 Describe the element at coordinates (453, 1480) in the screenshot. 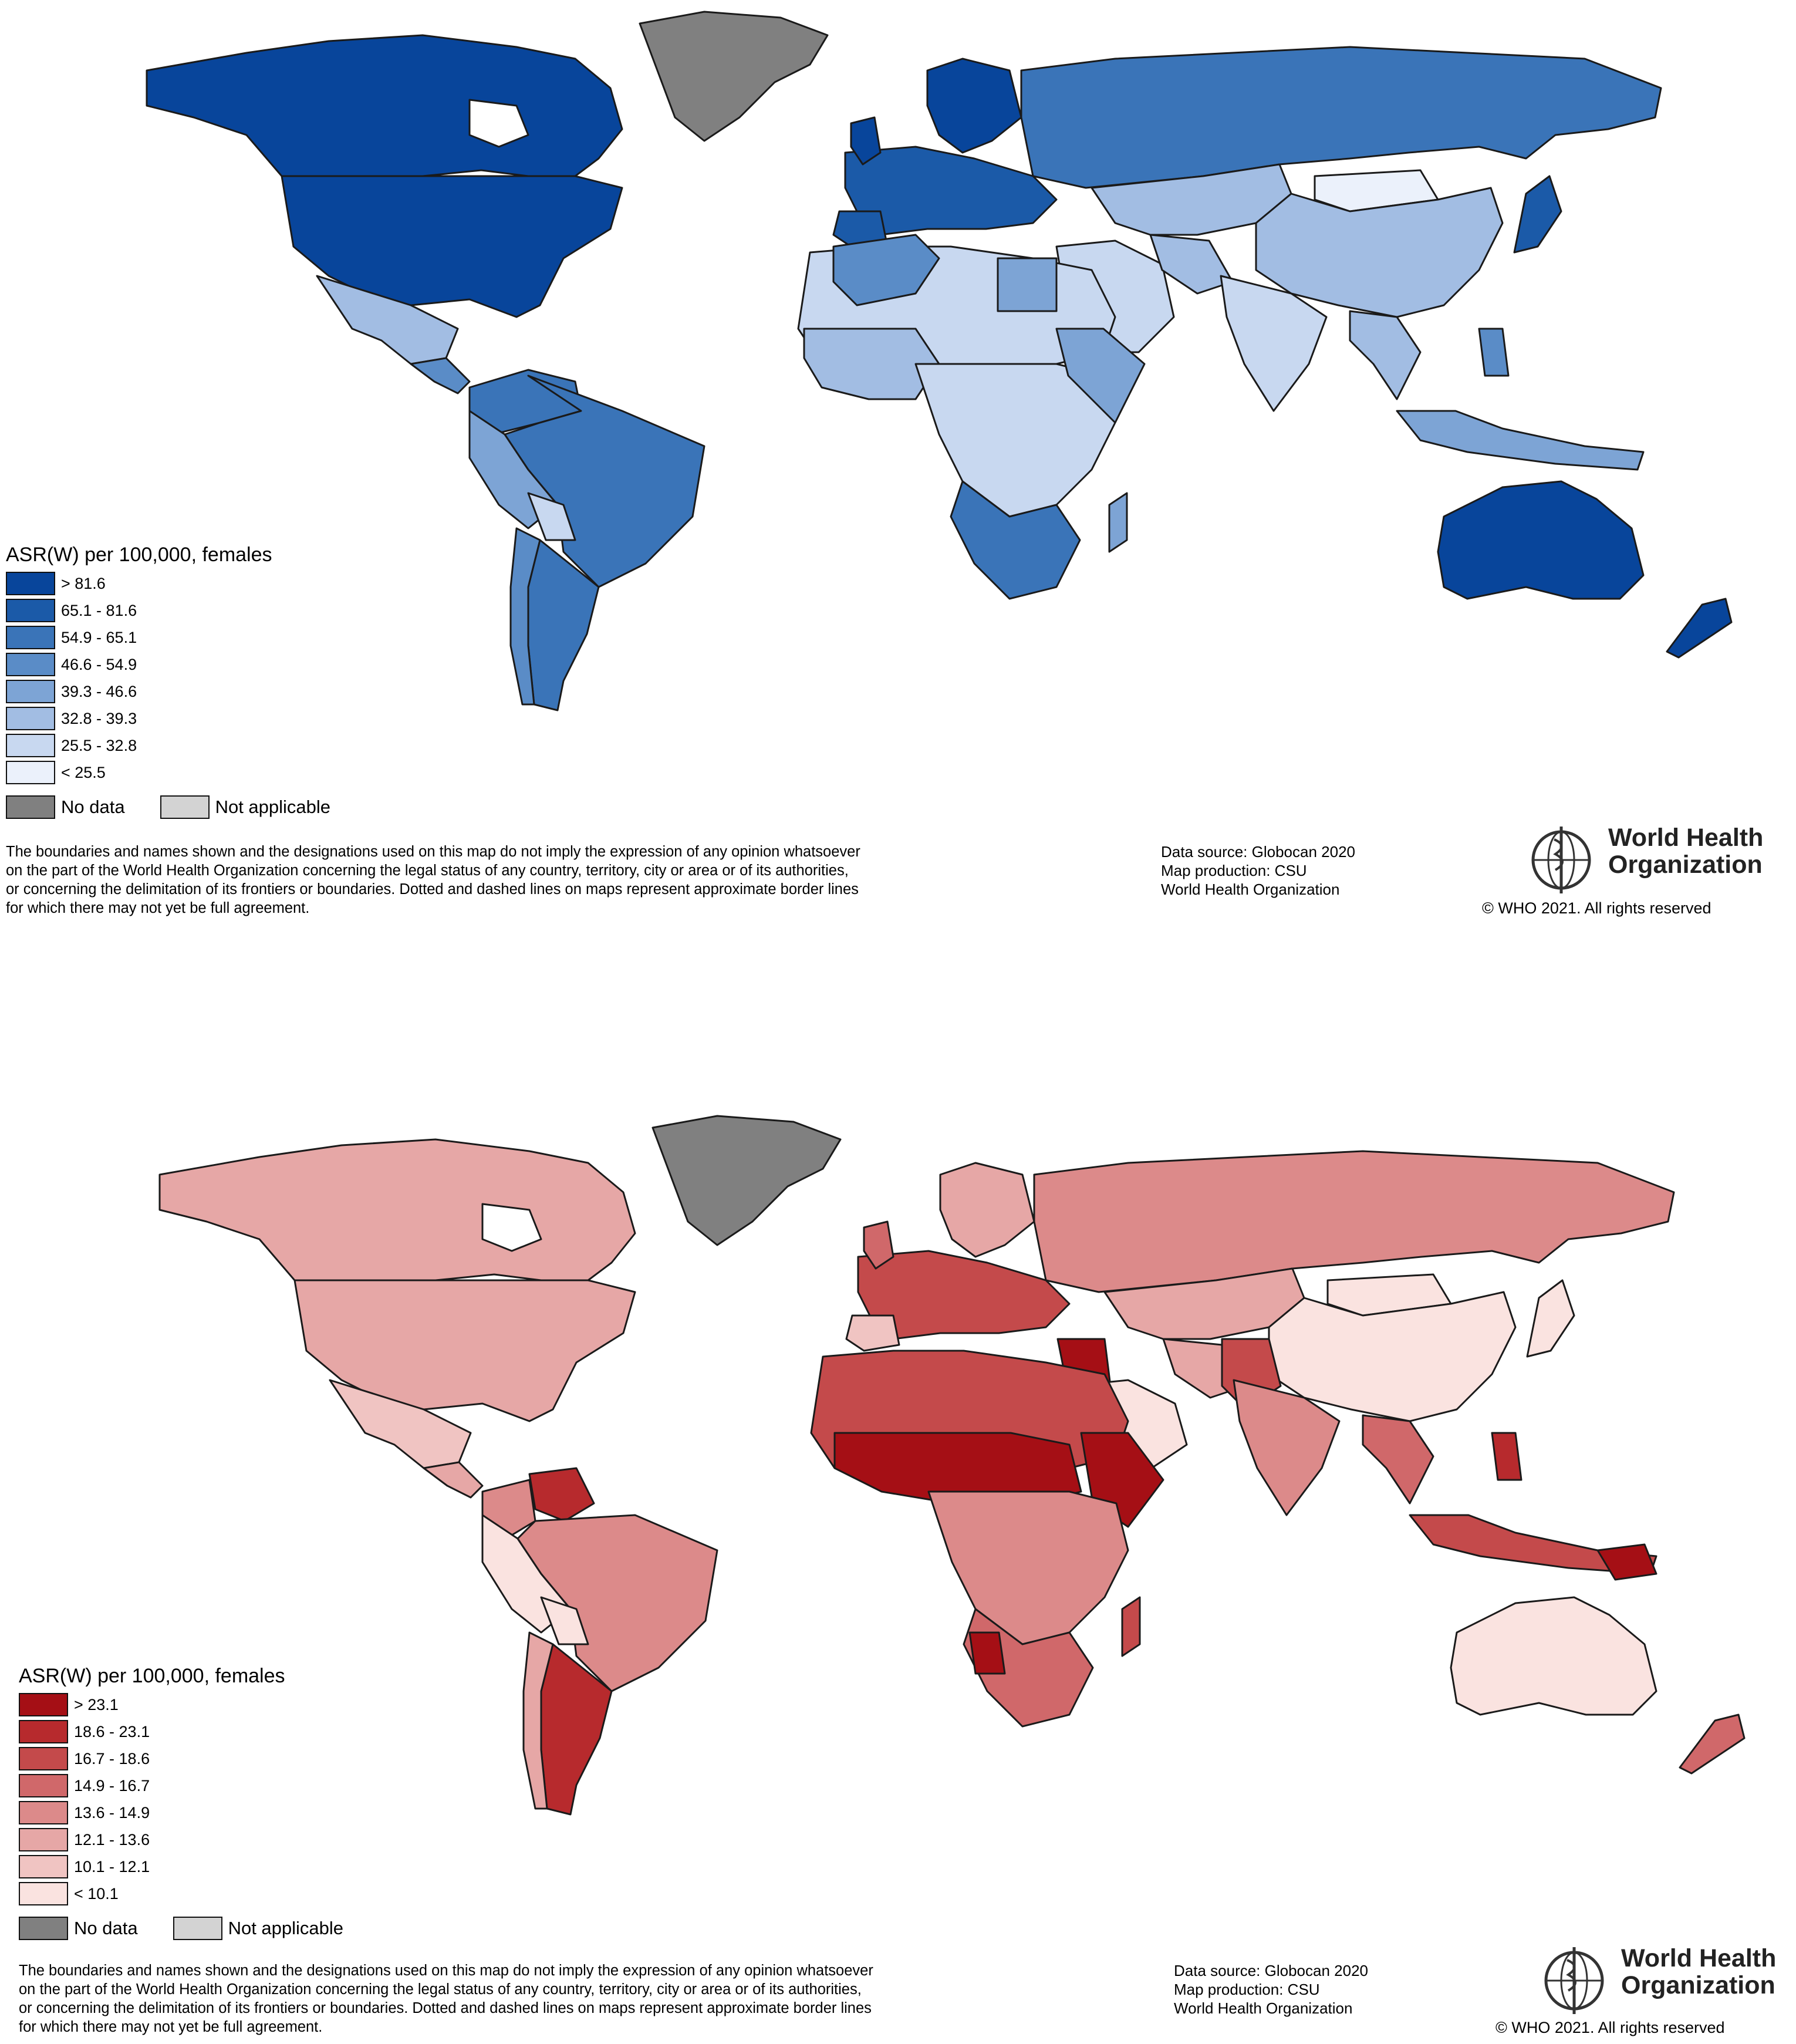

I see `region-central-america` at that location.